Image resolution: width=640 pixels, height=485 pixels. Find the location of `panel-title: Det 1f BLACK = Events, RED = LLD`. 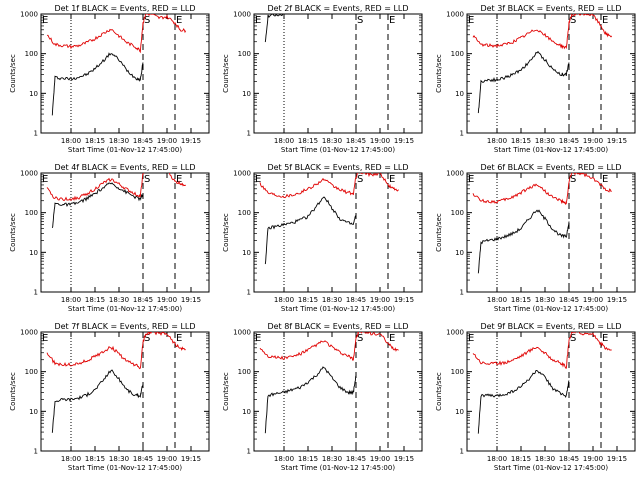

panel-title: Det 1f BLACK = Events, RED = LLD is located at coordinates (124, 8).